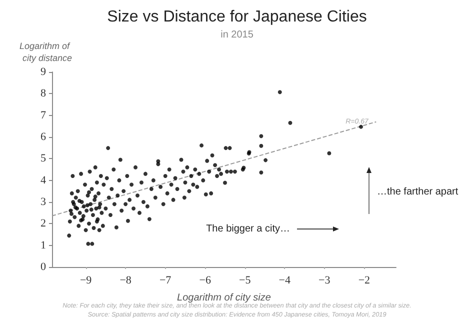 This screenshot has width=474, height=335. I want to click on y-tick-label: 8, so click(43, 94).